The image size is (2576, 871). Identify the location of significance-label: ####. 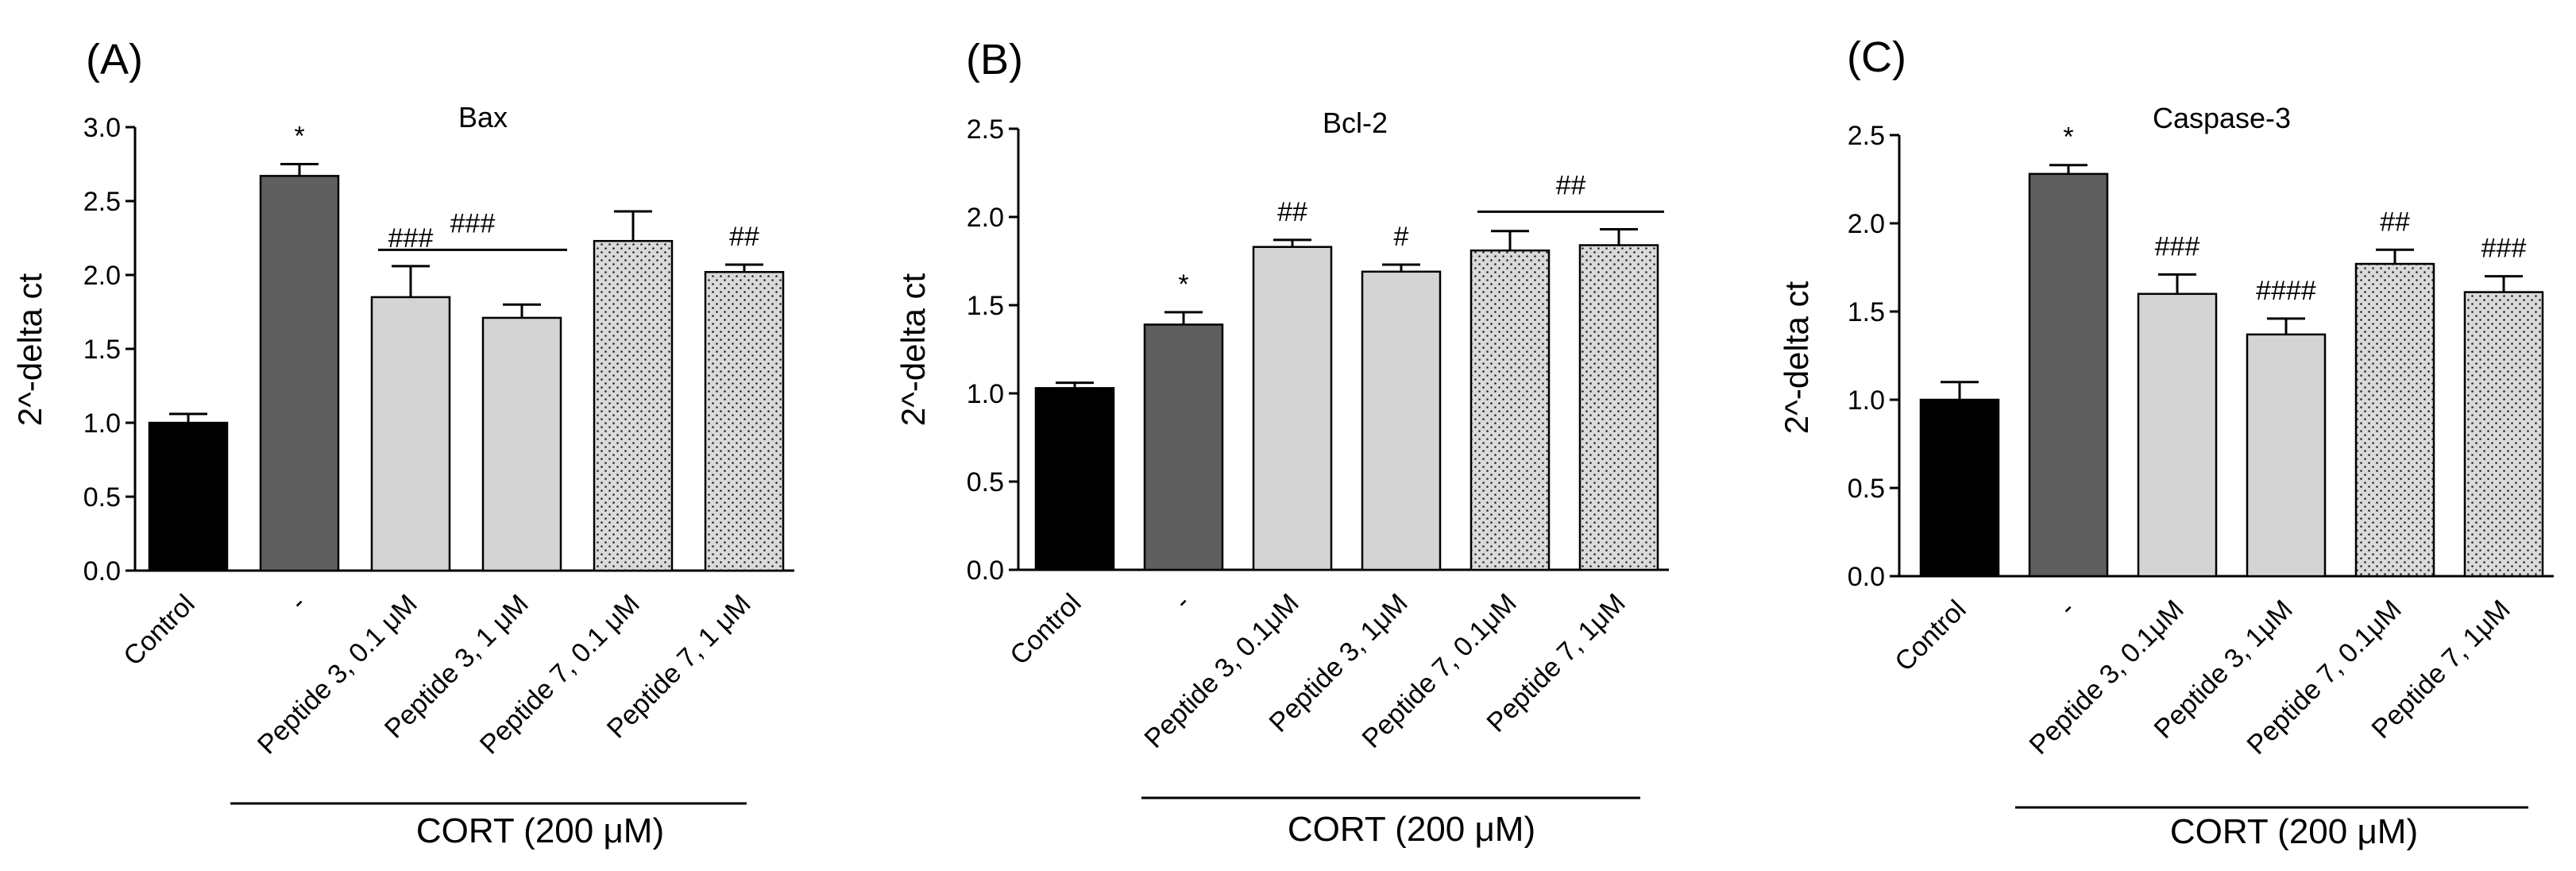
(2286, 291).